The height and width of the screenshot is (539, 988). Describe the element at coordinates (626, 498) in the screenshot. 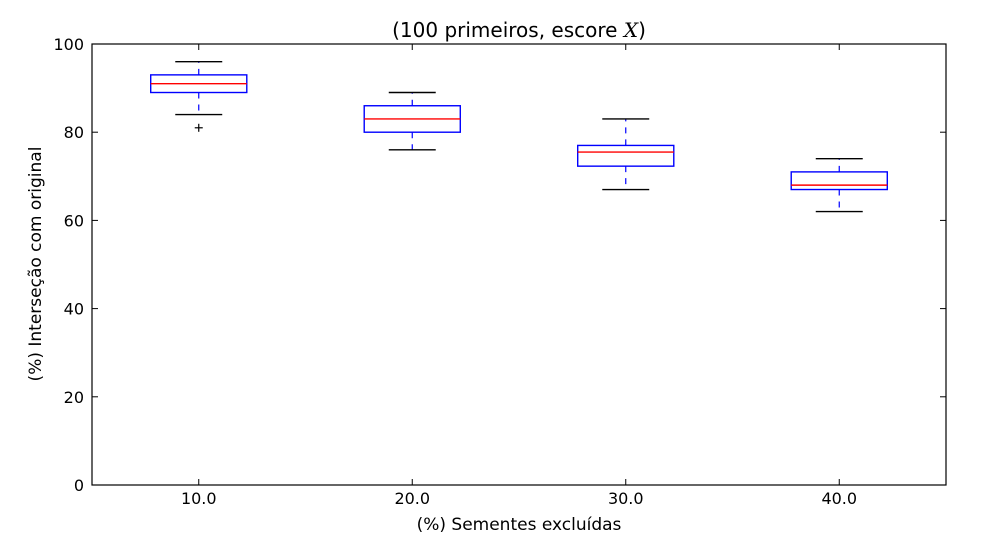

I see `x-tick-label: 30.0` at that location.